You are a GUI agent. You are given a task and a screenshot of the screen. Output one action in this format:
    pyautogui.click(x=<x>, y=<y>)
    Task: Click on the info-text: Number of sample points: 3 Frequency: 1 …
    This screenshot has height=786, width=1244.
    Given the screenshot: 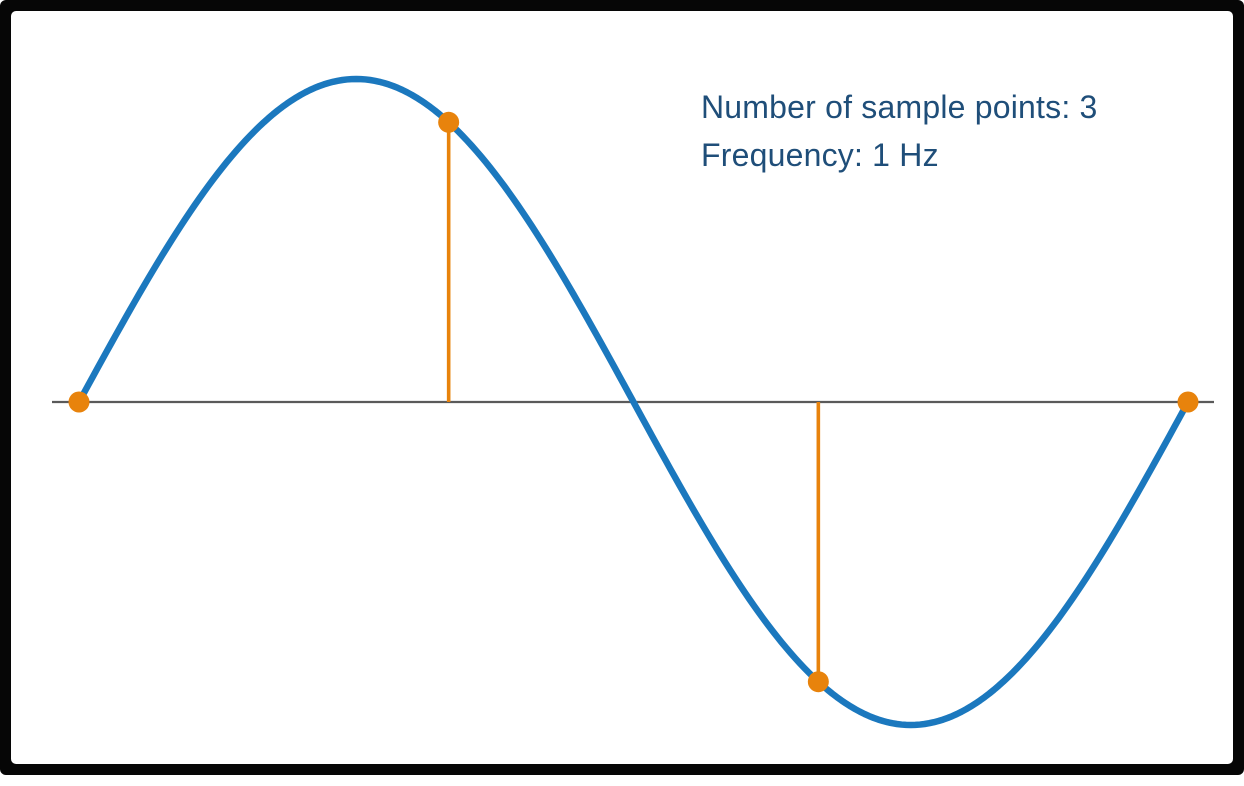 What is the action you would take?
    pyautogui.click(x=899, y=131)
    